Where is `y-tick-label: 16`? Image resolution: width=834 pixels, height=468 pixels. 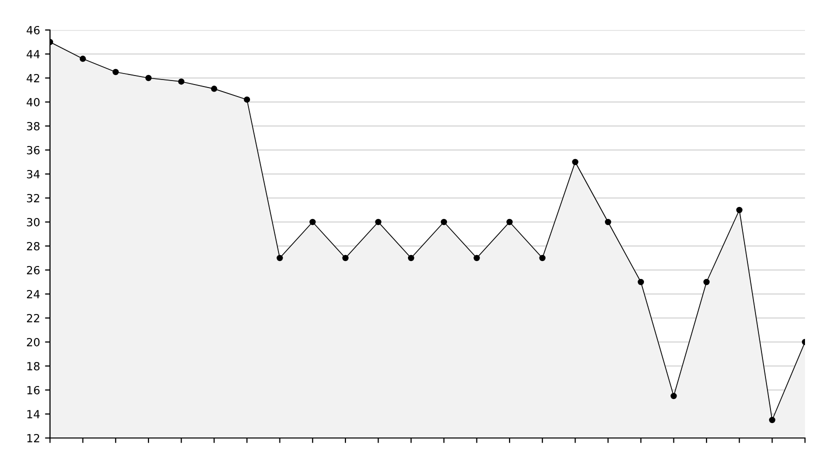
y-tick-label: 16 is located at coordinates (33, 390).